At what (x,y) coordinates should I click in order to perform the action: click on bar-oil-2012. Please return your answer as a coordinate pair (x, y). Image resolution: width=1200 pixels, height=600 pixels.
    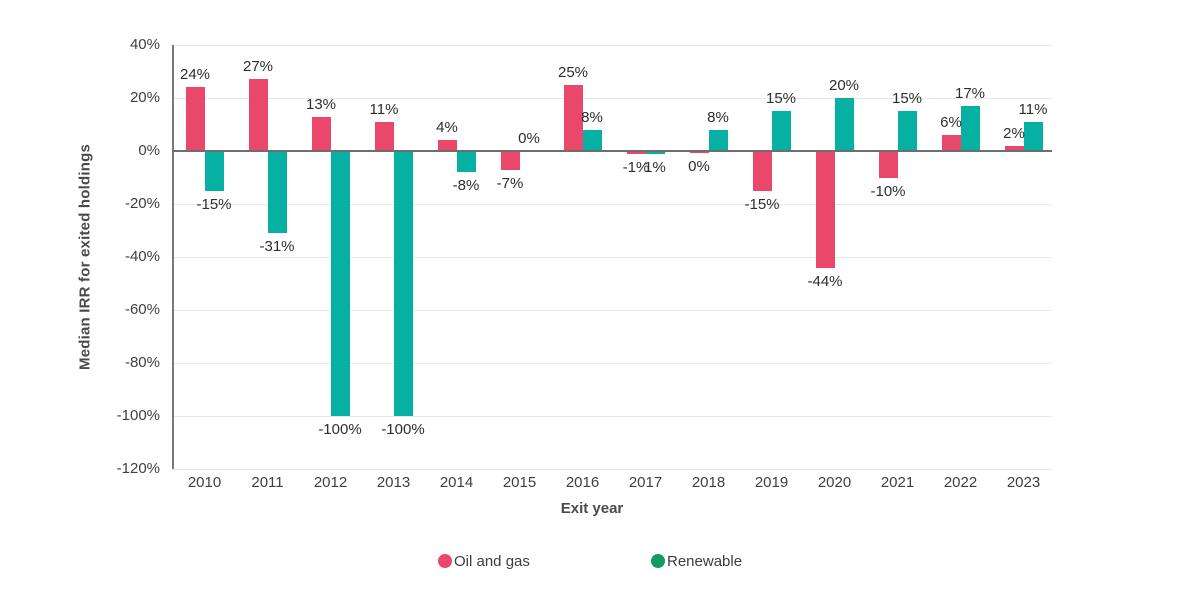
    Looking at the image, I should click on (321, 133).